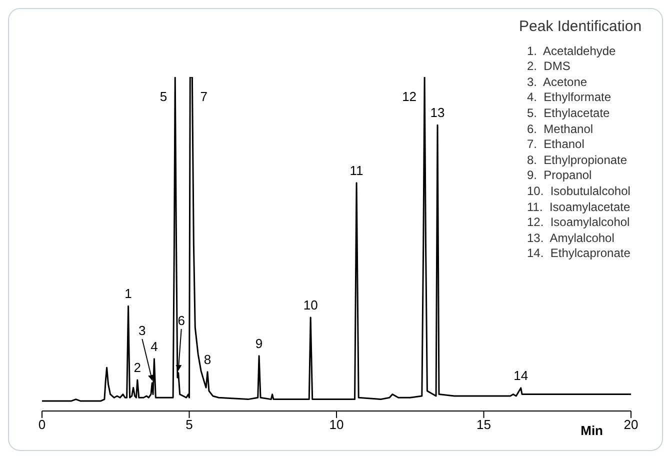  What do you see at coordinates (336, 424) in the screenshot?
I see `x-tick-label: 10` at bounding box center [336, 424].